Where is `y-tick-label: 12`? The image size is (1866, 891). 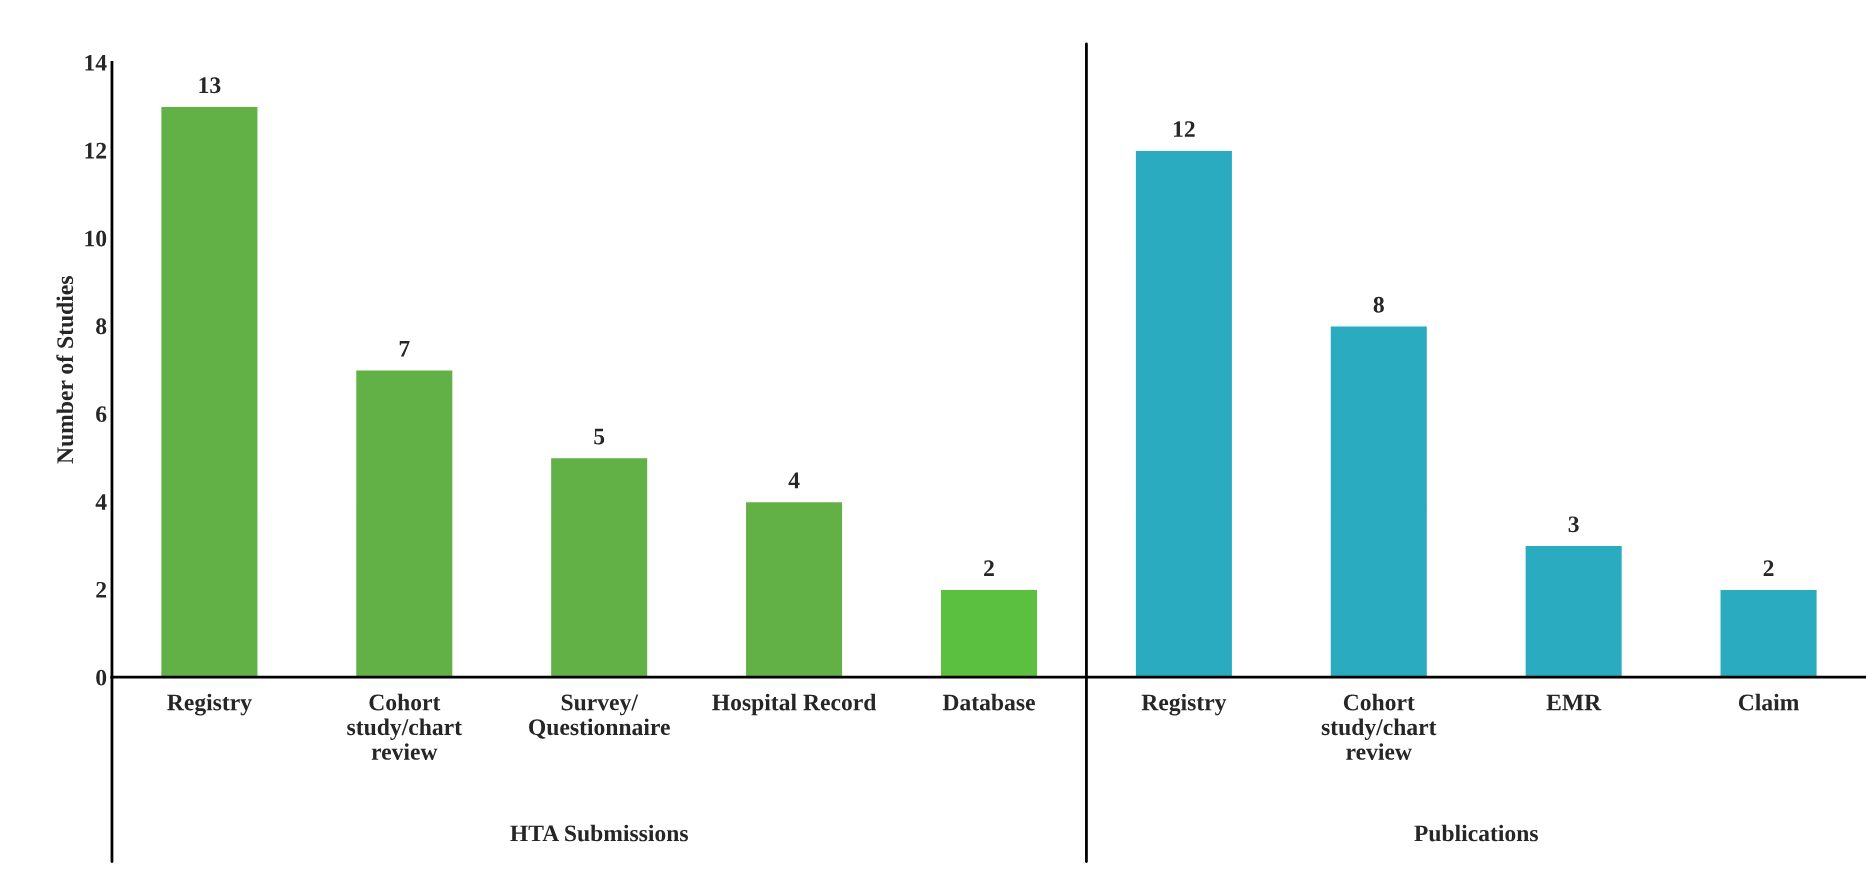 y-tick-label: 12 is located at coordinates (96, 150).